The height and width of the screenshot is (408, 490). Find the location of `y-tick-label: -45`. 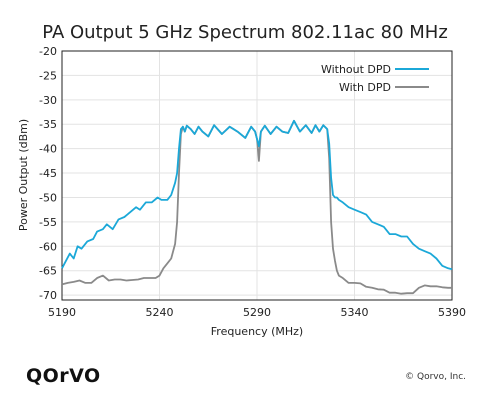

y-tick-label: -45 is located at coordinates (48, 173).